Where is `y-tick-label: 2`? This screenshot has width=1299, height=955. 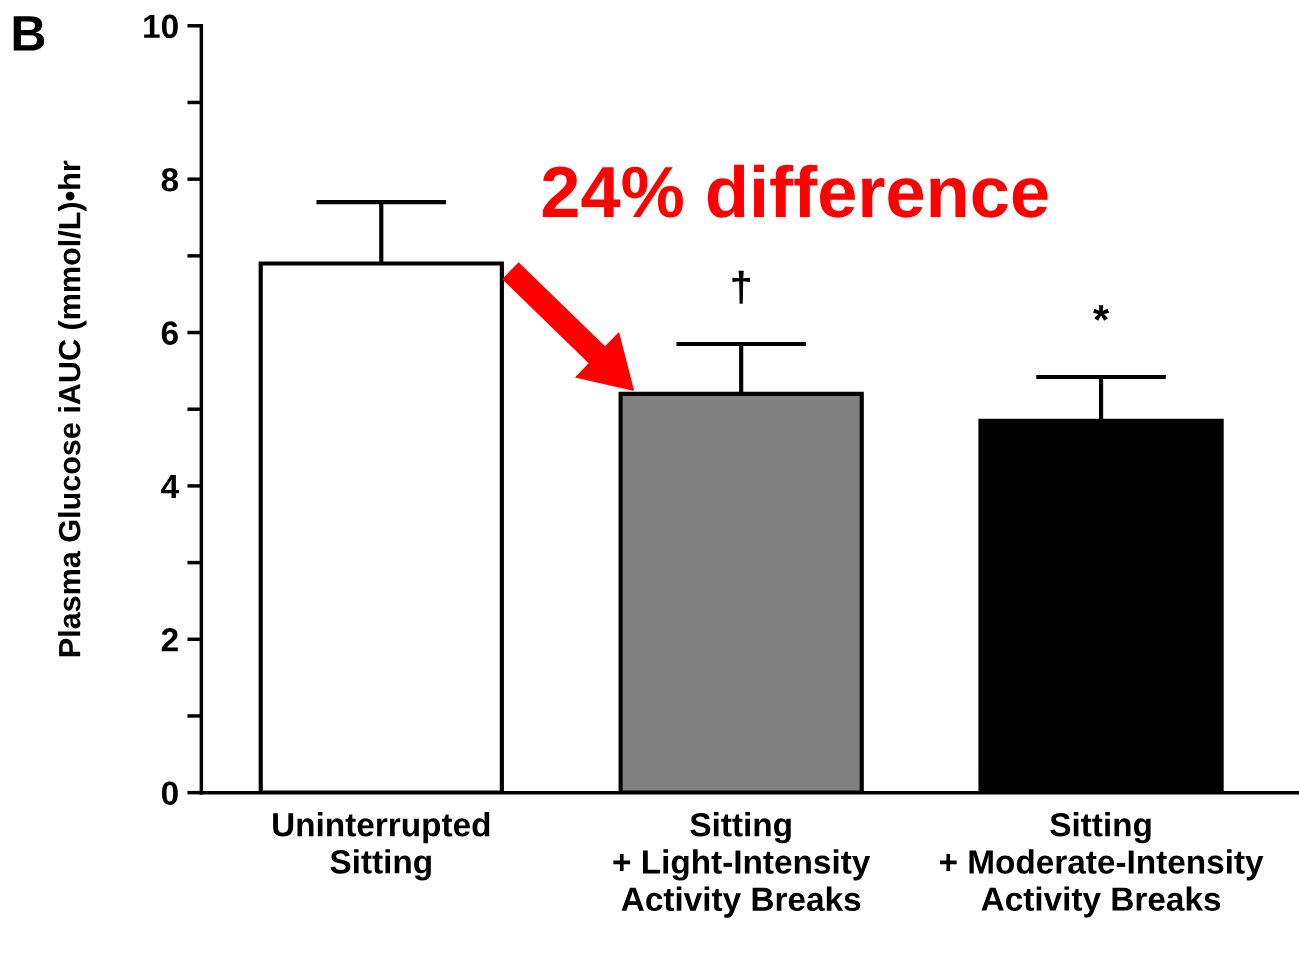
y-tick-label: 2 is located at coordinates (169, 640).